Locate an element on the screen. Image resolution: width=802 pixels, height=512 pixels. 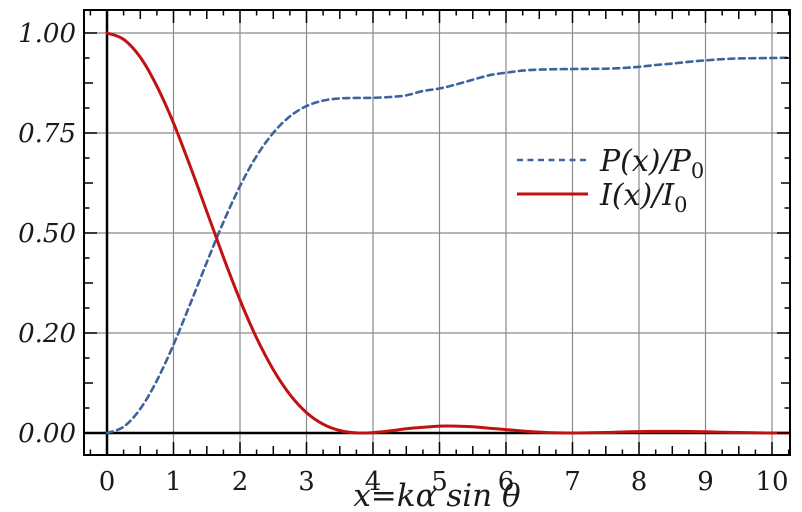
x-tick-label: 7 is located at coordinates (572, 482).